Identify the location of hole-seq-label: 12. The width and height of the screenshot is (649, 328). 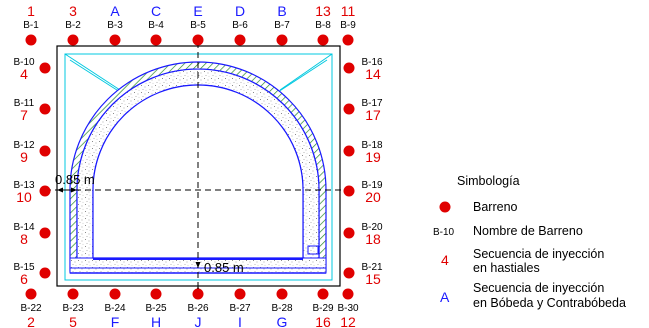
(348, 321).